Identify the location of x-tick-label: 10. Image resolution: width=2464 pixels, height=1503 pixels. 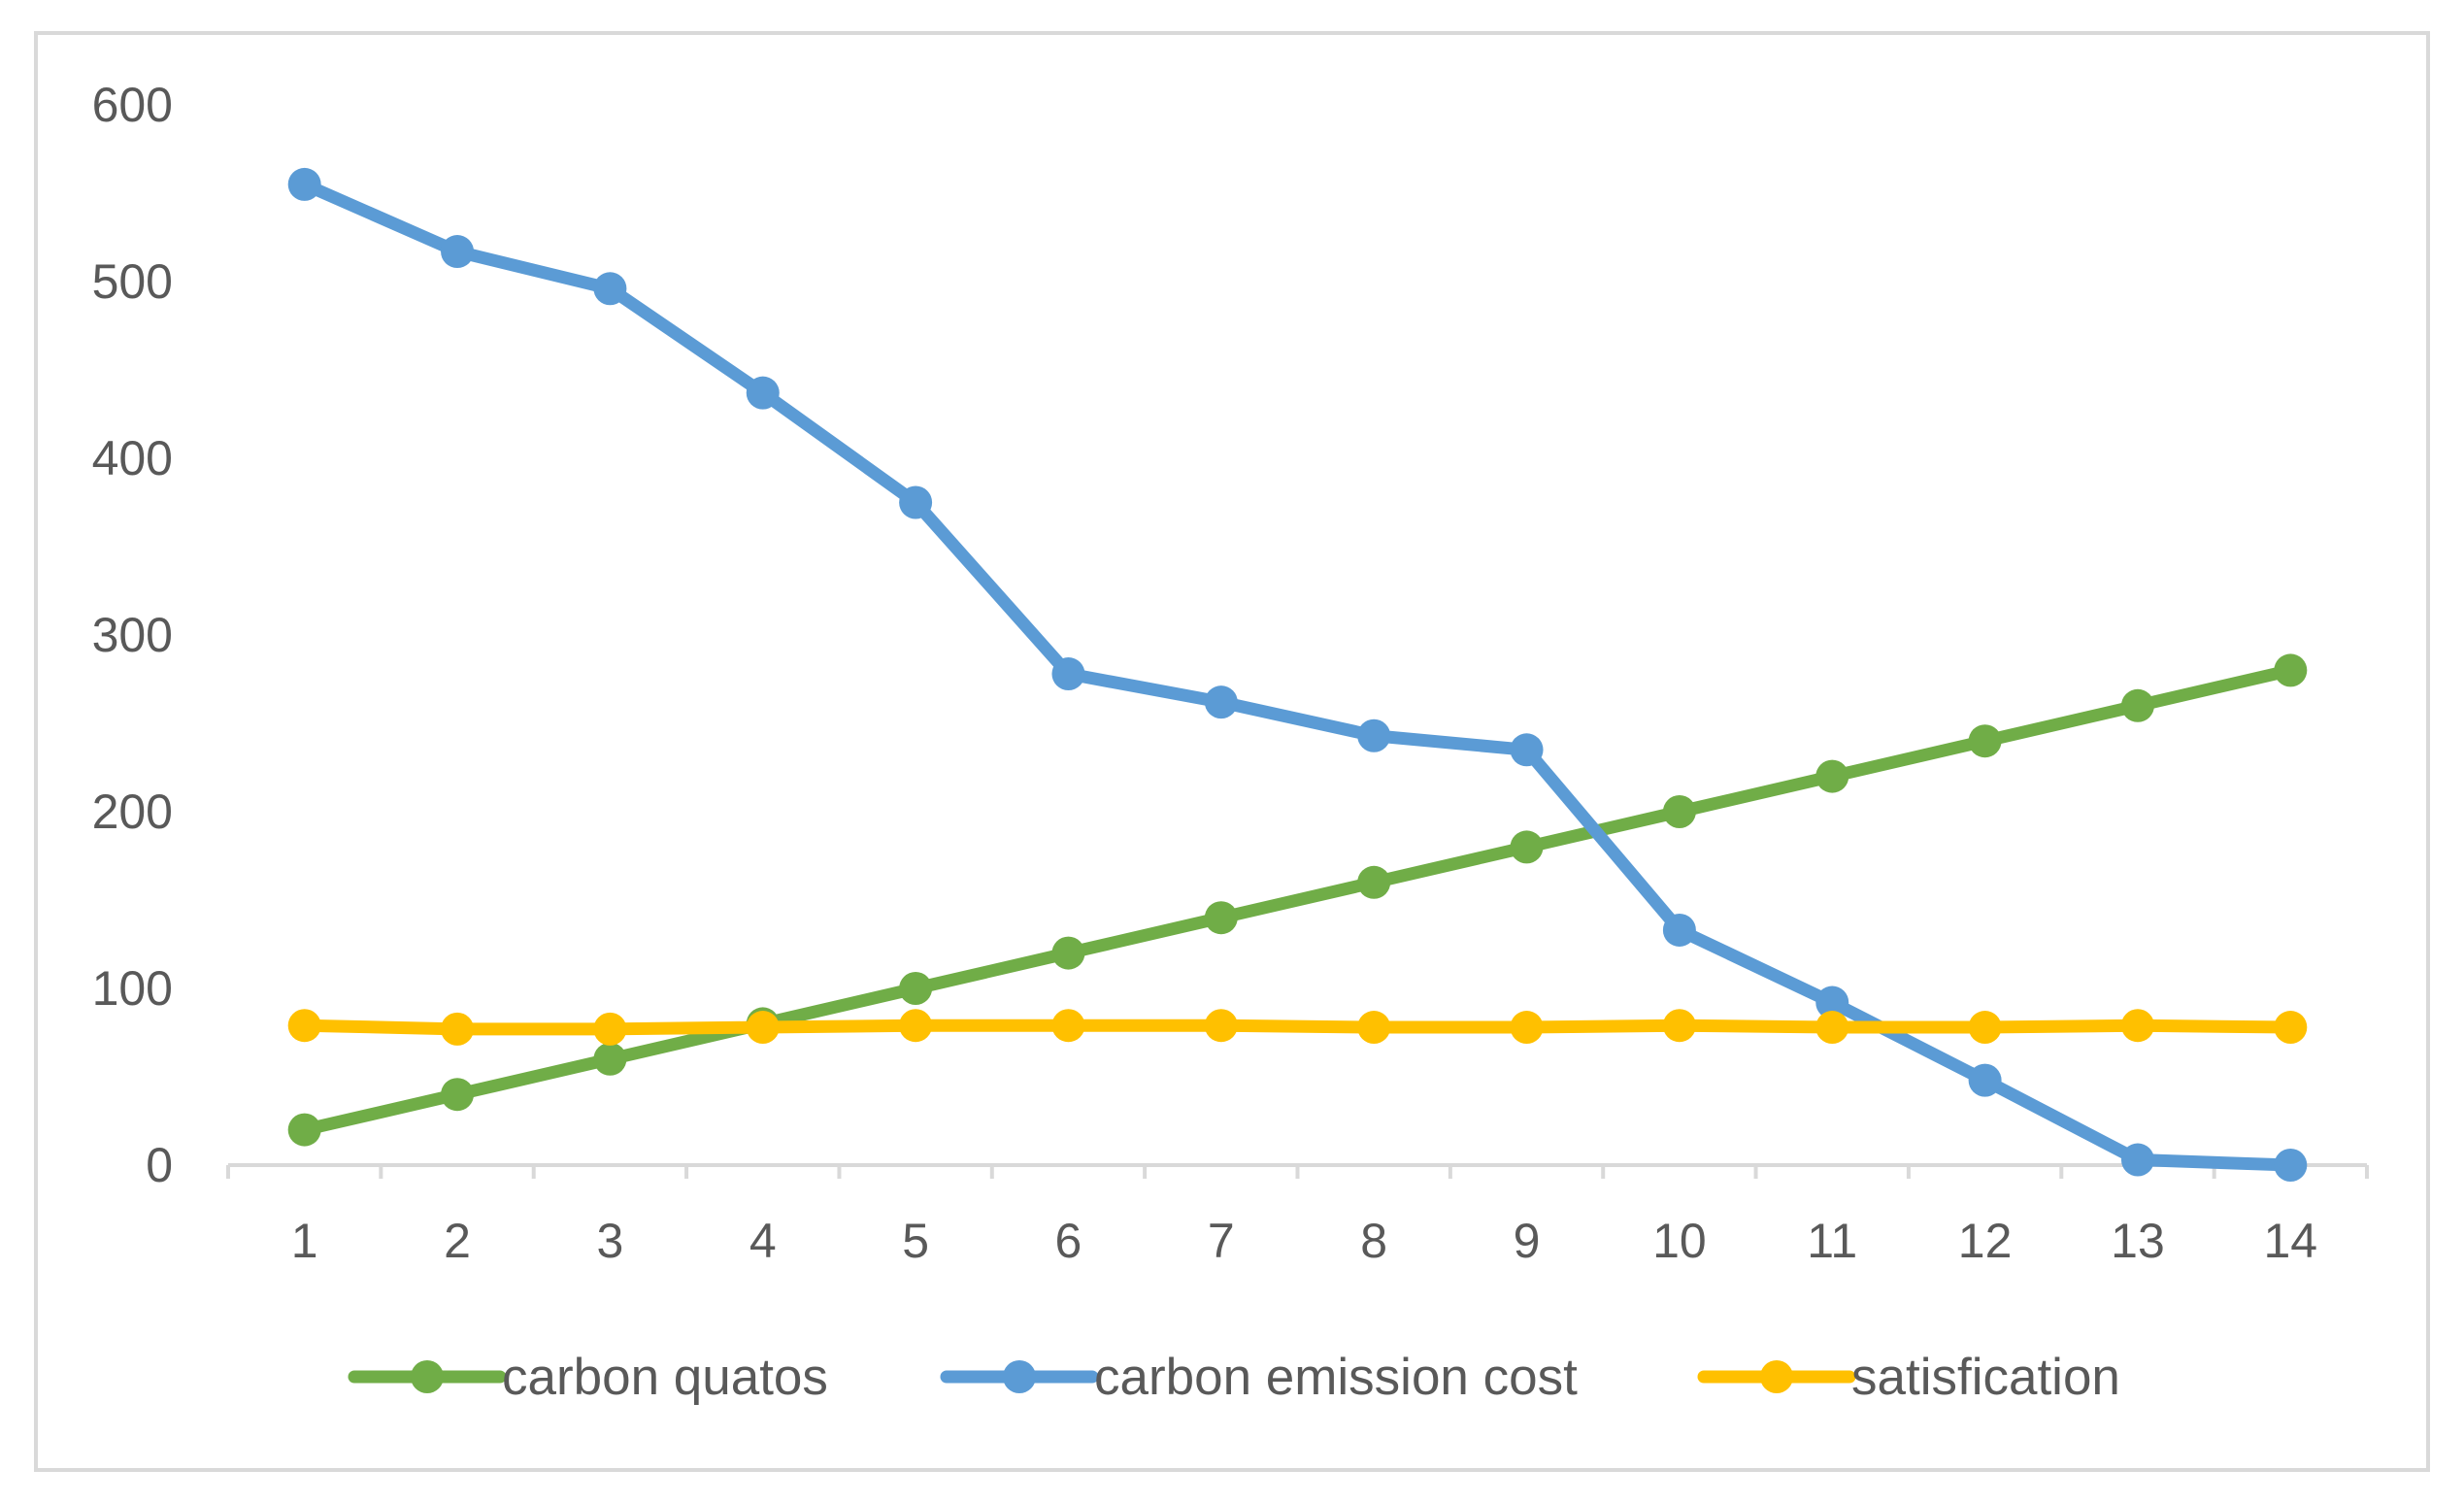
(1679, 1241).